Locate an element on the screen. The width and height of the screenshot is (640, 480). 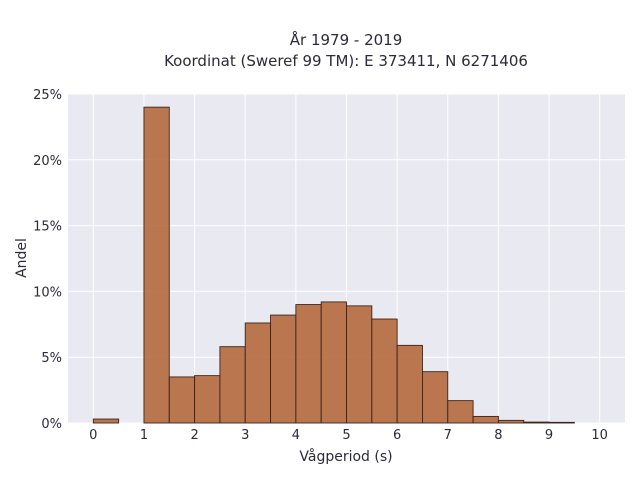
x-tick-label: 0 is located at coordinates (93, 435).